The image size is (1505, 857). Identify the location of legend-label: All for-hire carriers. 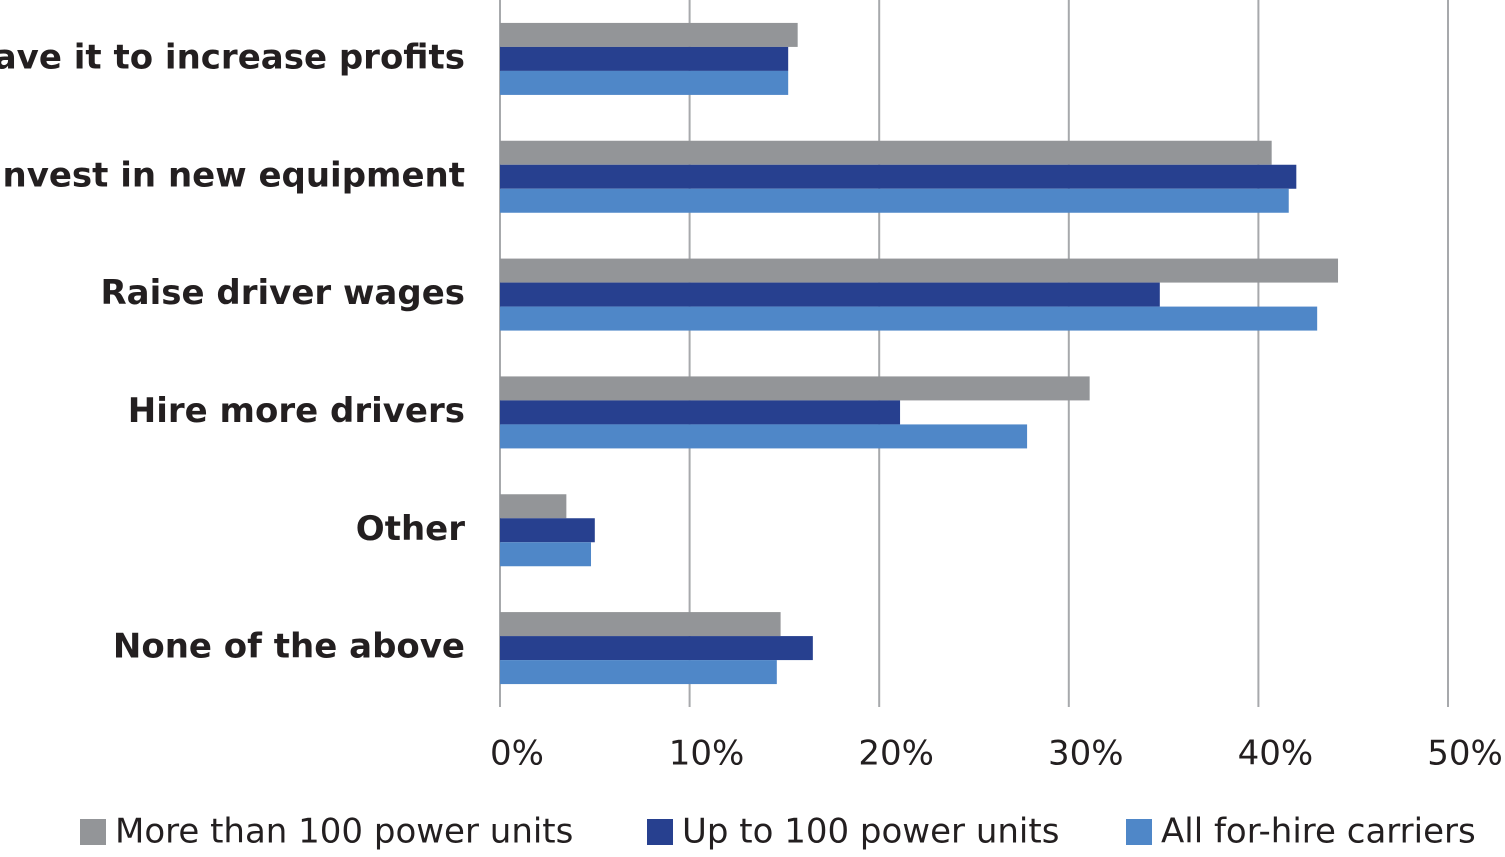
(1318, 832).